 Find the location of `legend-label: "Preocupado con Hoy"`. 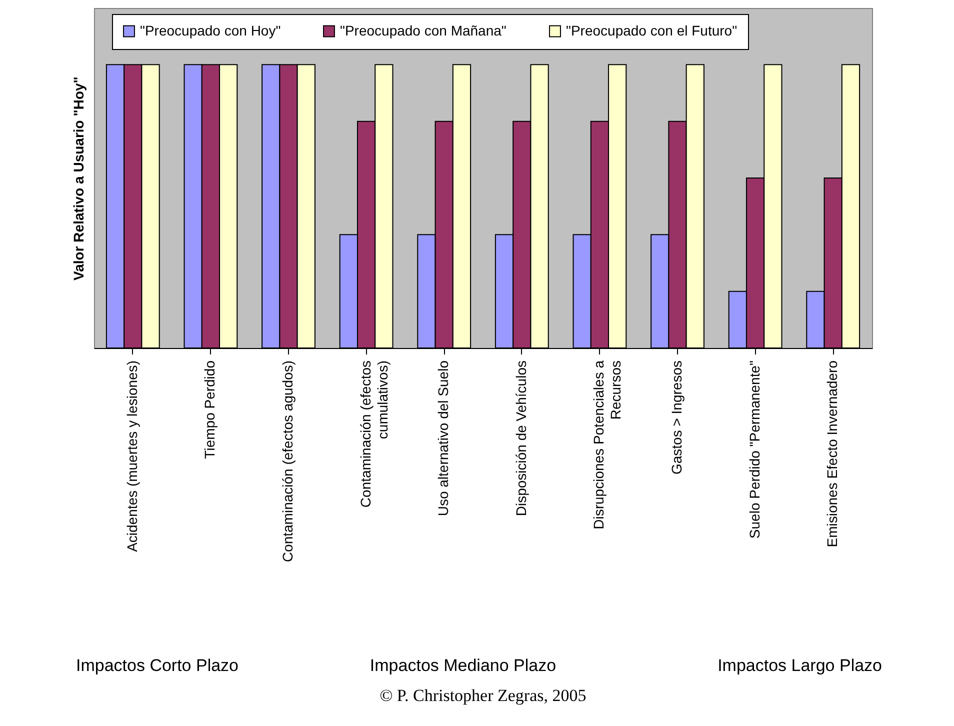

legend-label: "Preocupado con Hoy" is located at coordinates (210, 30).